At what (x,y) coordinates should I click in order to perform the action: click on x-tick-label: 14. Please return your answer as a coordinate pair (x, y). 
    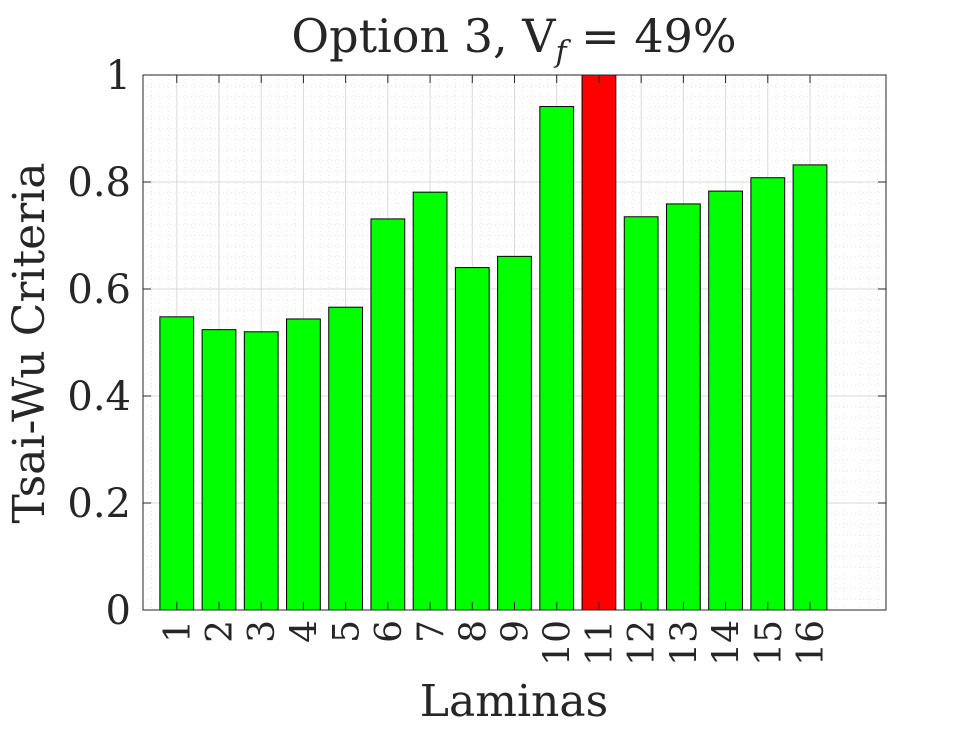
    Looking at the image, I should click on (727, 643).